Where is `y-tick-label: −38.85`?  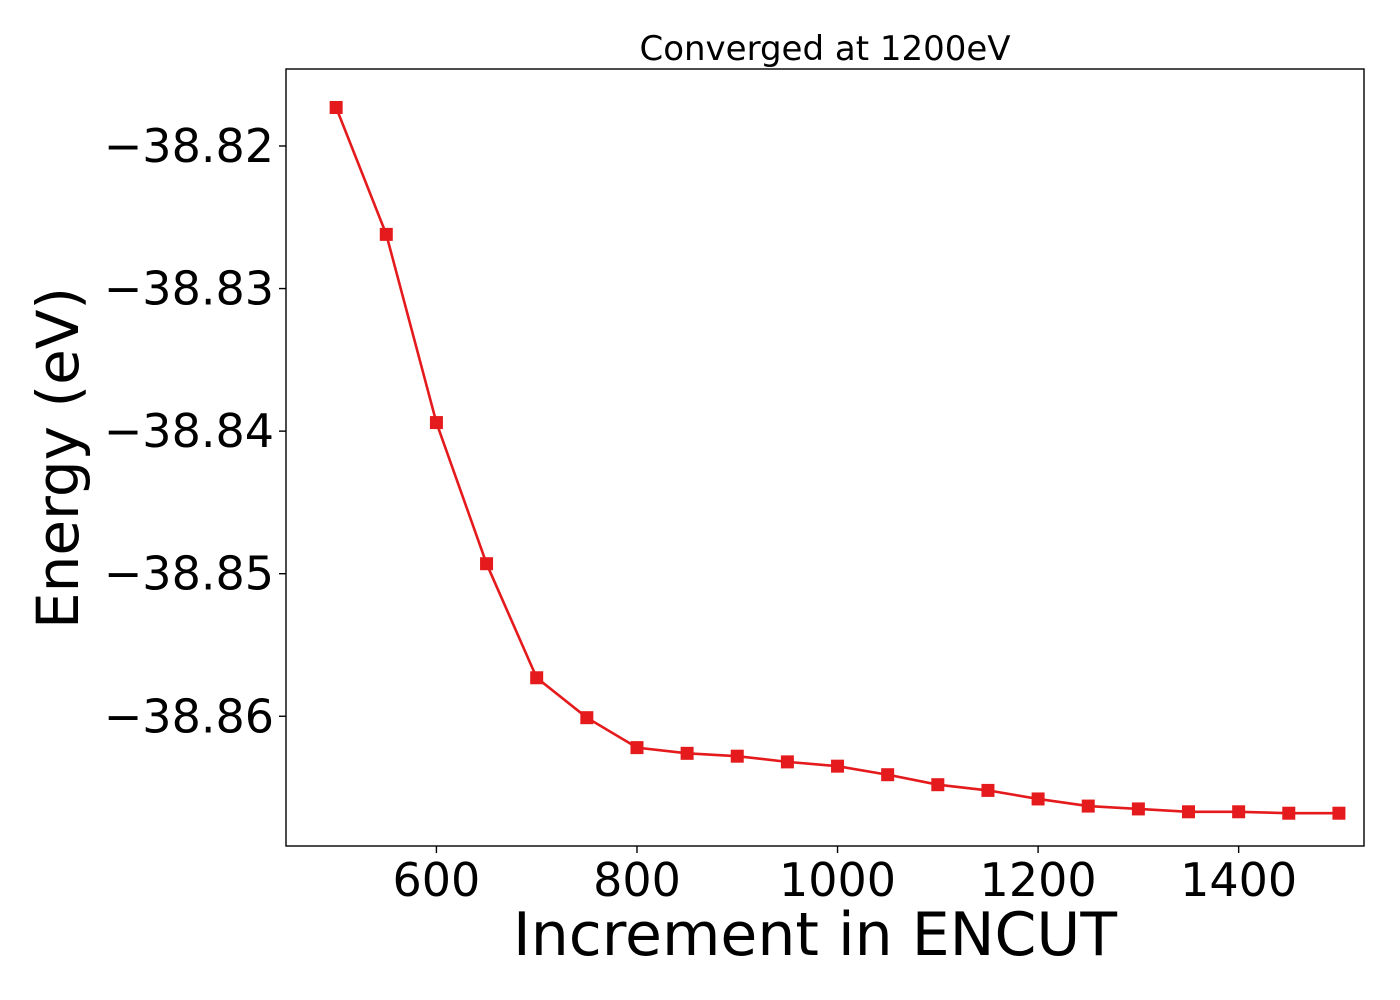
y-tick-label: −38.85 is located at coordinates (189, 574).